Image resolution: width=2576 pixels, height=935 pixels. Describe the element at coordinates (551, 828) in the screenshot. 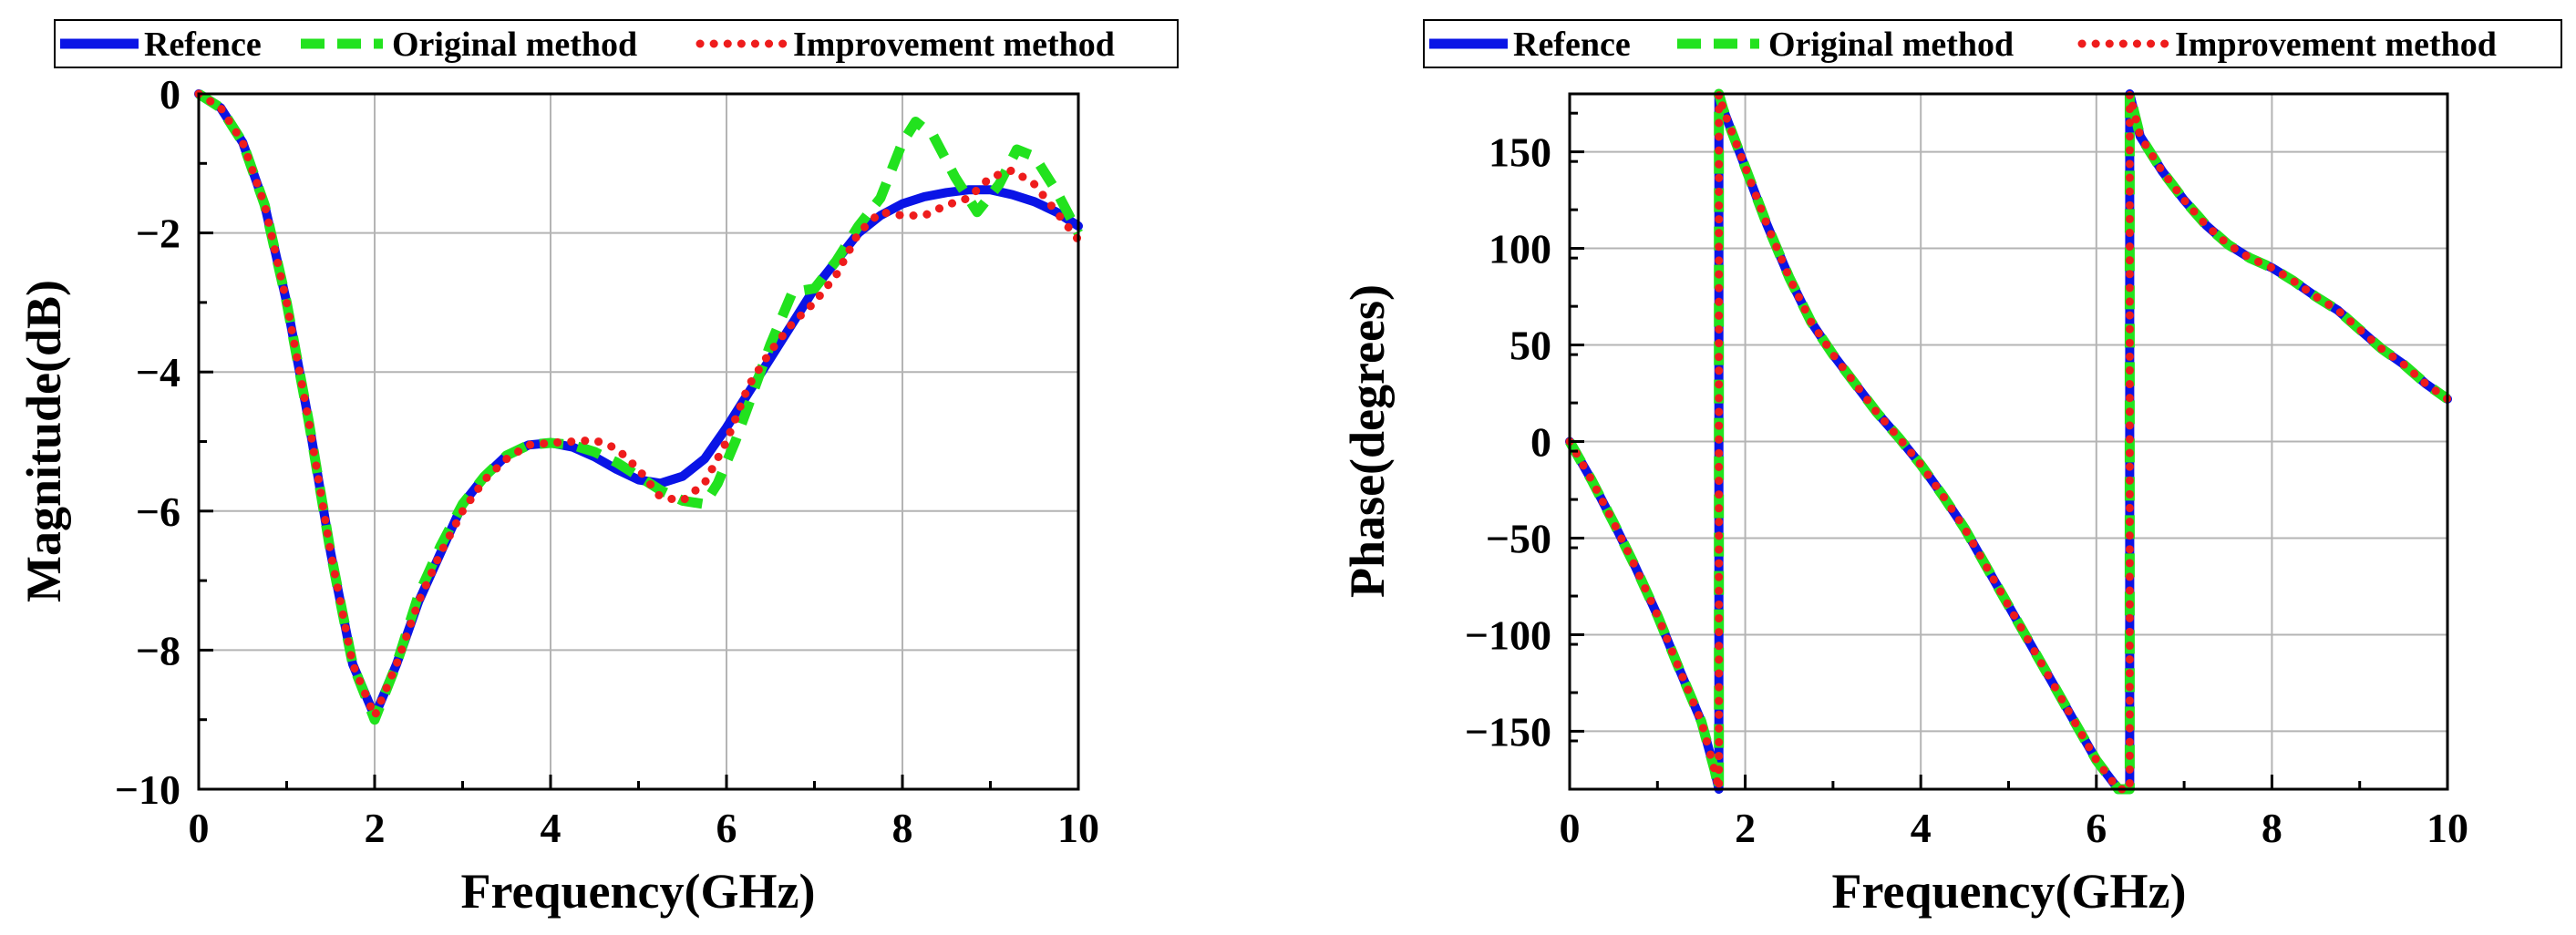

I see `magnitude-x-tick-label-2: 4` at that location.